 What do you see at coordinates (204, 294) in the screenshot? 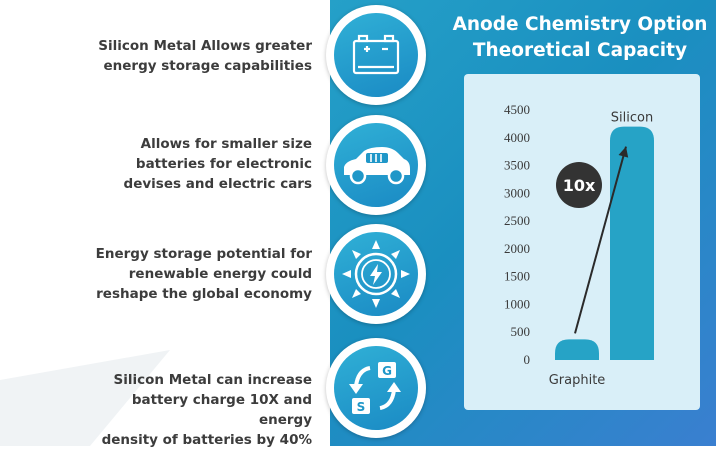
I see `feature-3-line-3: reshape the global economy` at bounding box center [204, 294].